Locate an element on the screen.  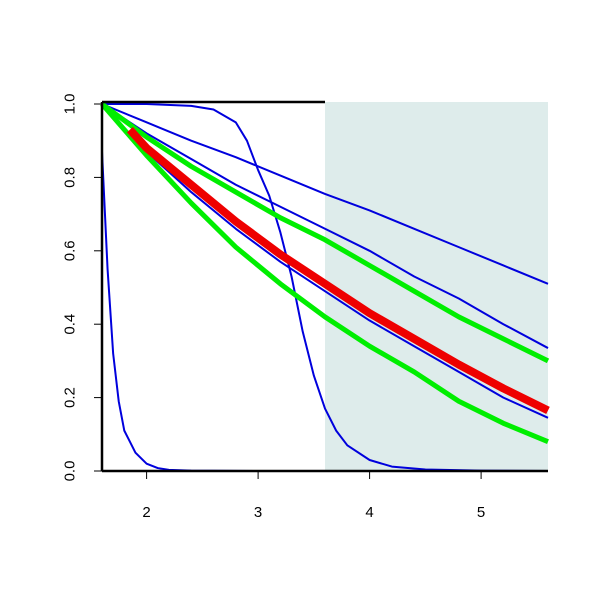
x-tick-label: 4 is located at coordinates (369, 512).